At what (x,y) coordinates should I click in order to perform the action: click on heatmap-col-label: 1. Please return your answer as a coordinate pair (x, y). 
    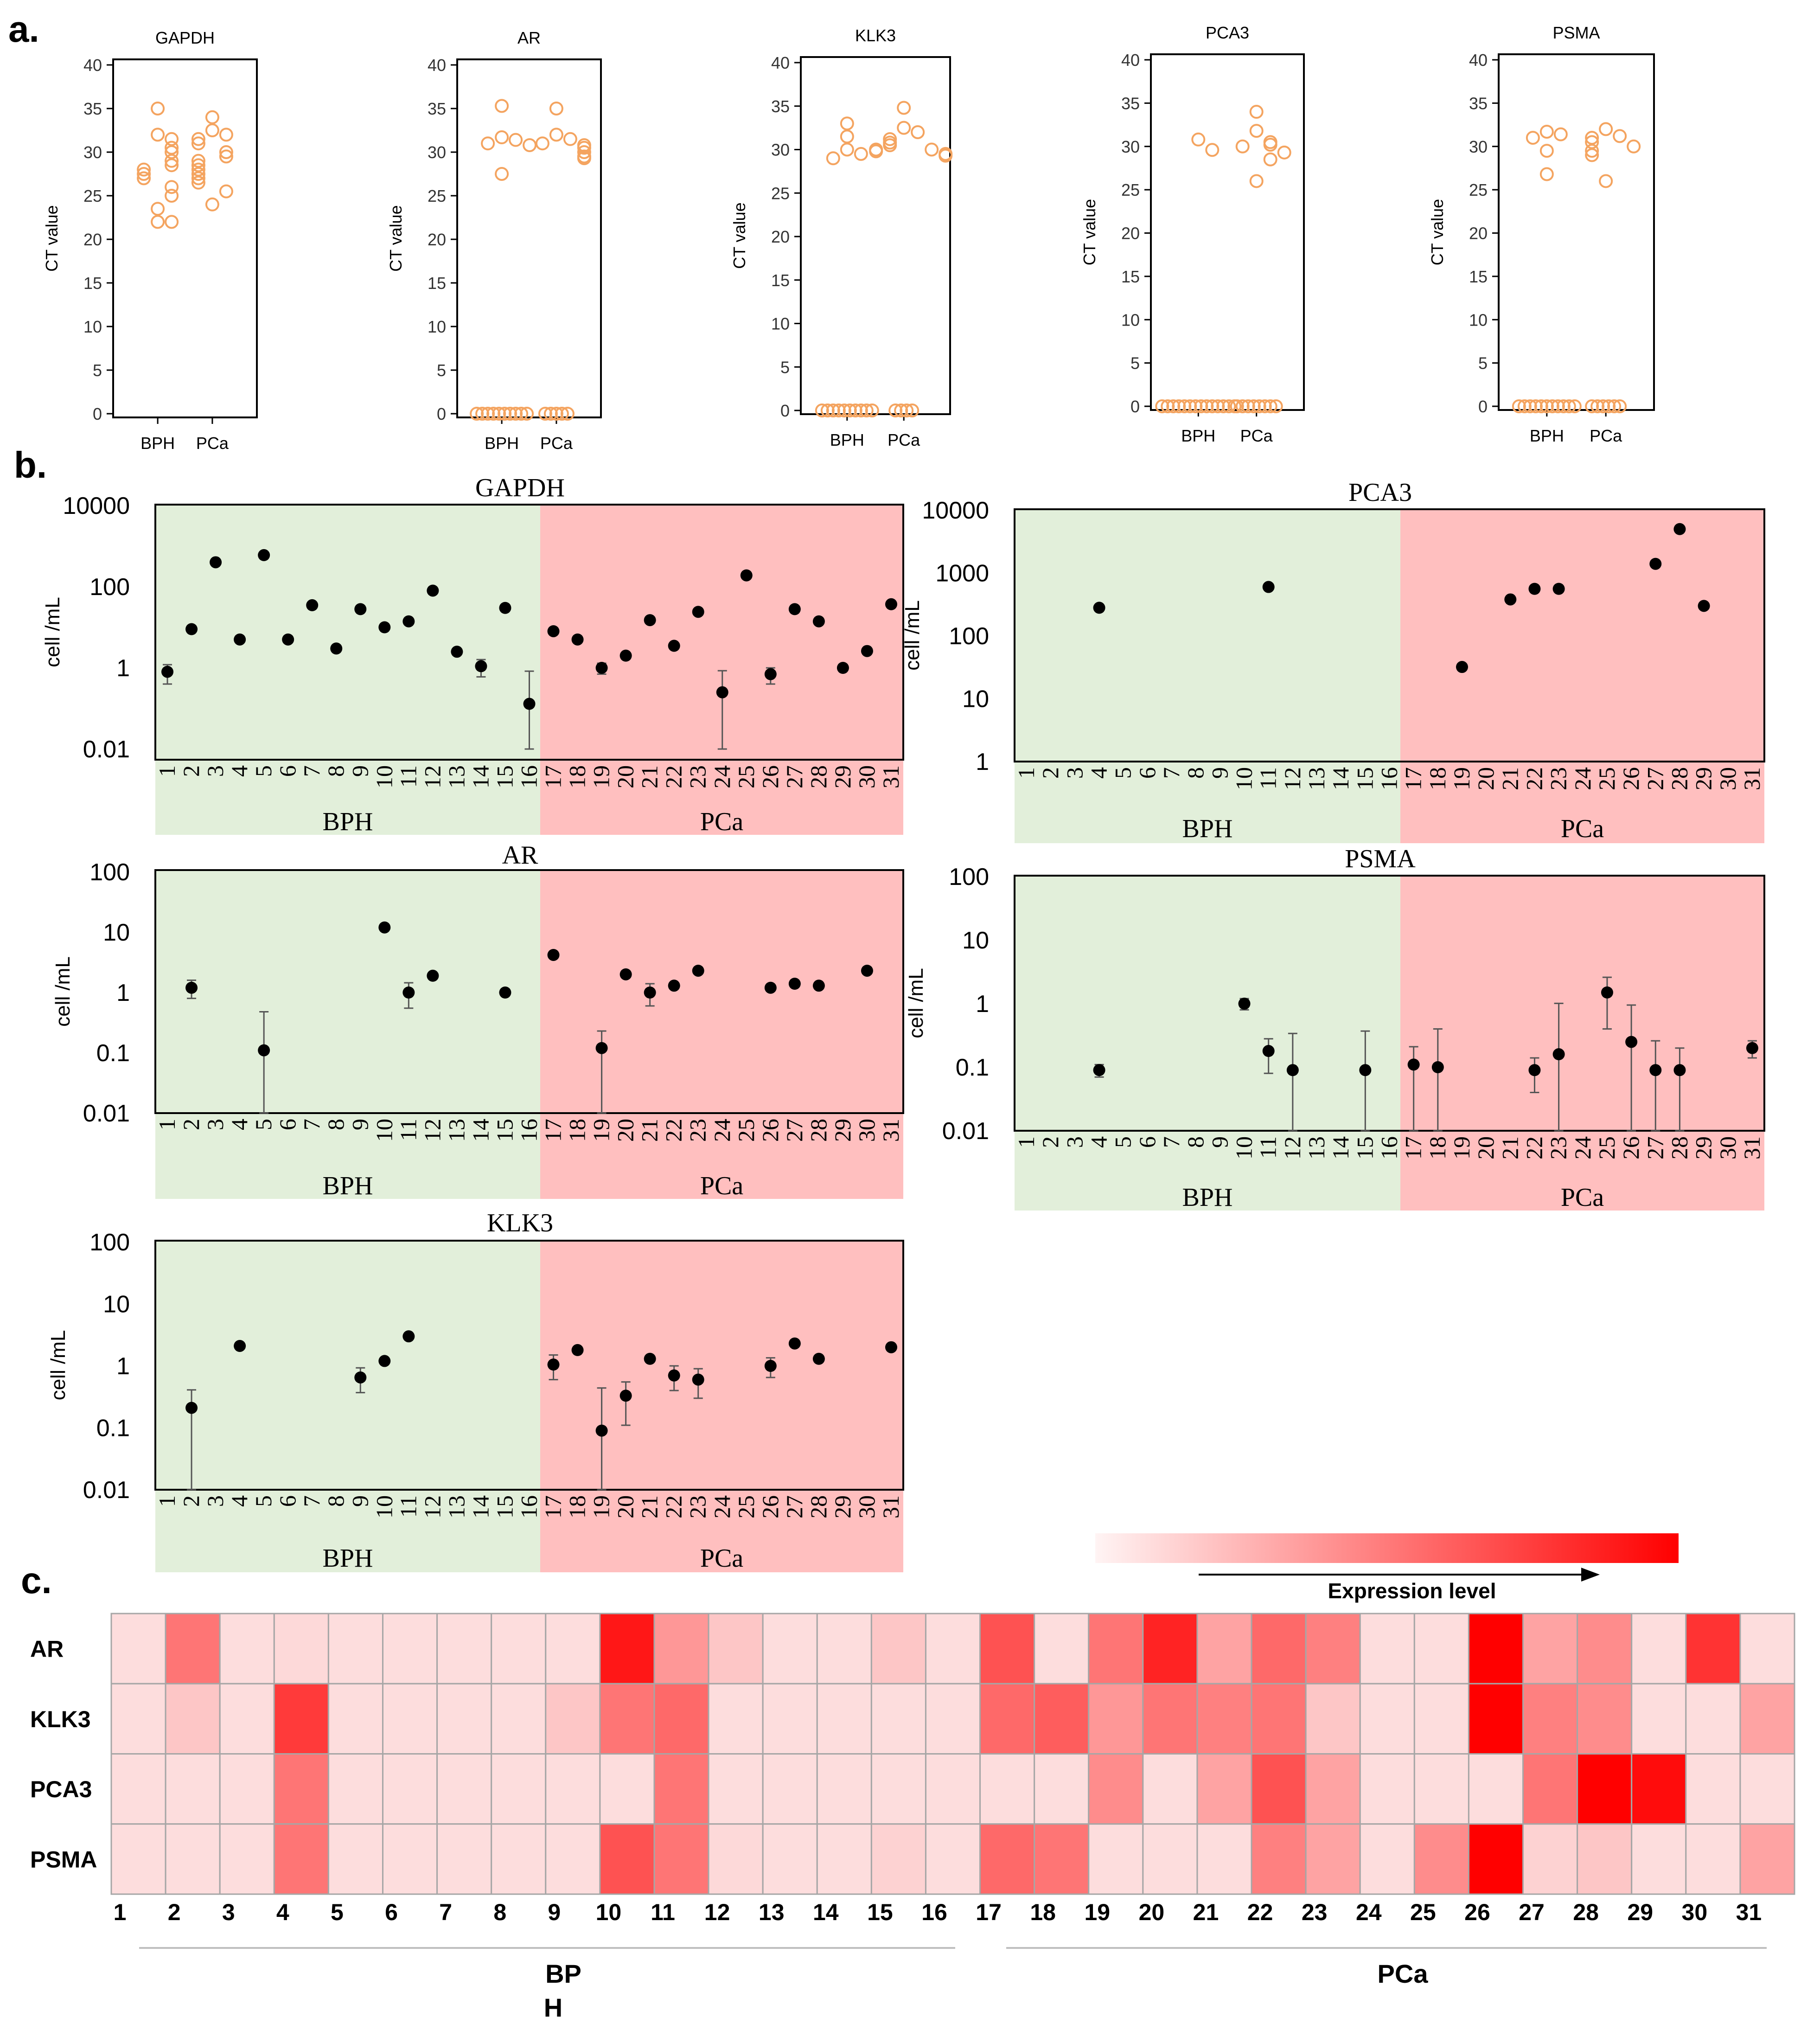
    Looking at the image, I should click on (120, 1912).